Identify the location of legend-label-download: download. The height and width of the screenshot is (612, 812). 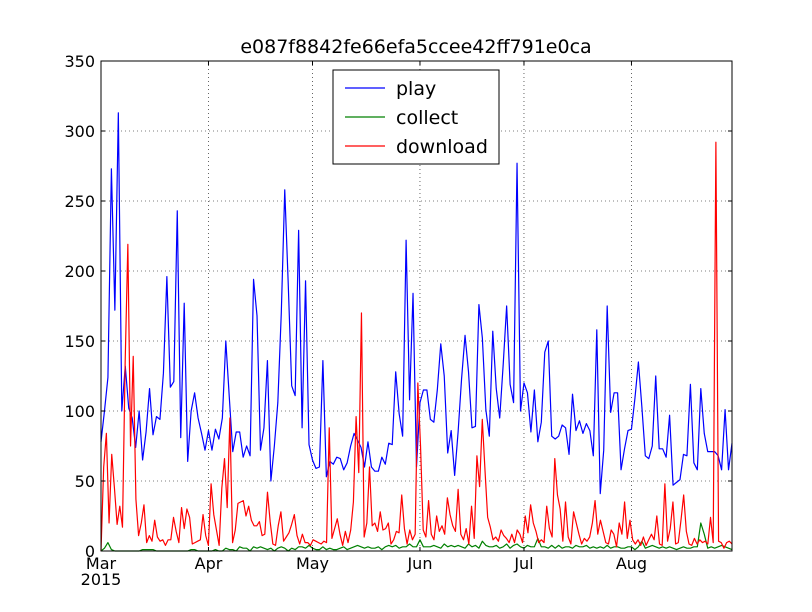
(442, 147).